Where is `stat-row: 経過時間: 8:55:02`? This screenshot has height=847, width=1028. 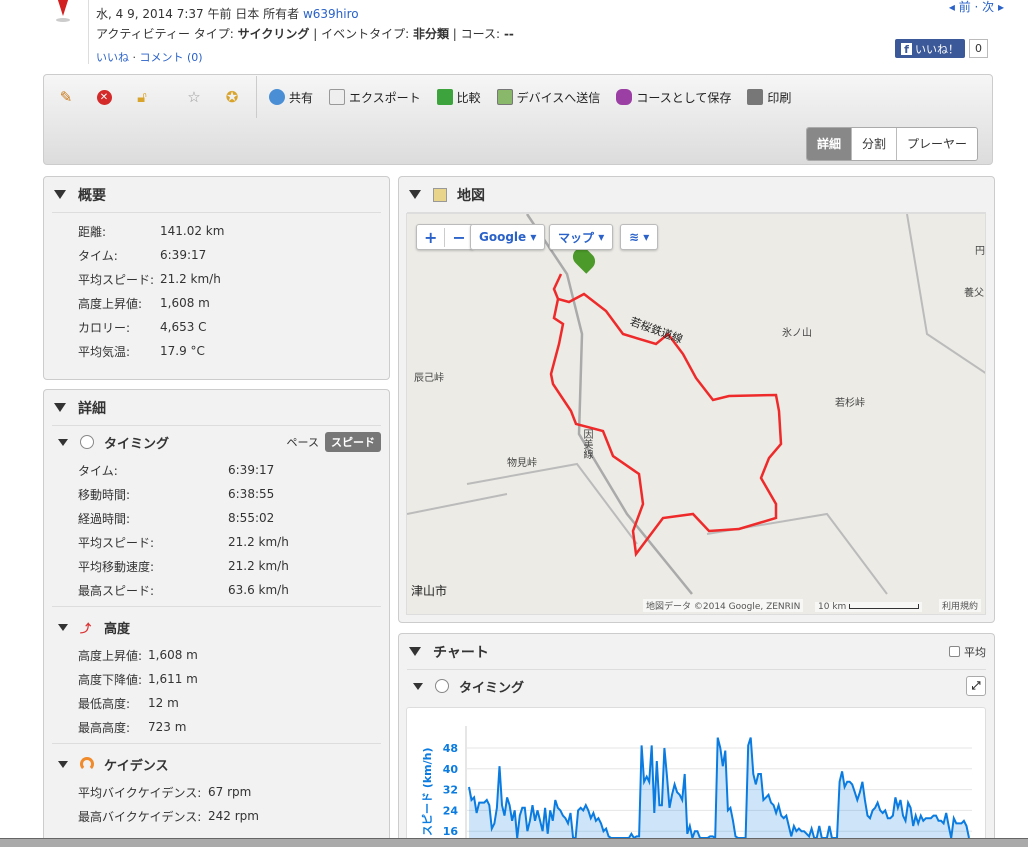
stat-row: 経過時間: 8:55:02 is located at coordinates (233, 518).